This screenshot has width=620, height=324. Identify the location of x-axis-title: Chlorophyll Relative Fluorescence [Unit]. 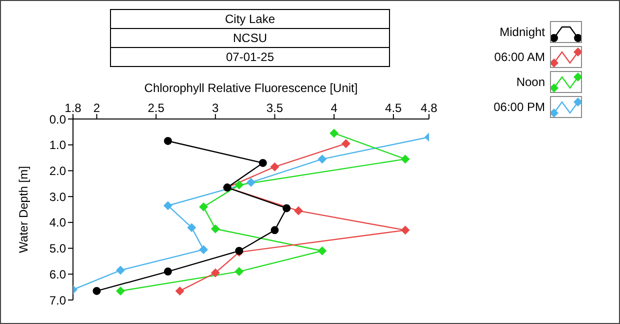
(251, 88).